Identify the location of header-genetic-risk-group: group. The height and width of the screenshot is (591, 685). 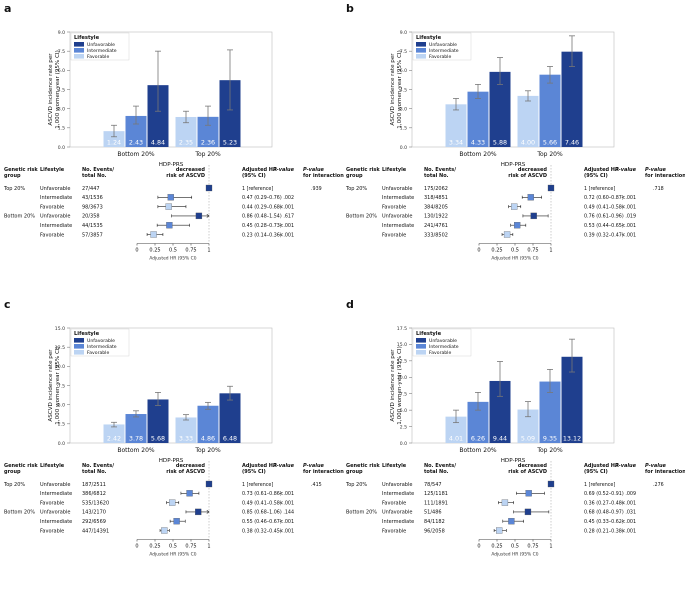
(354, 176).